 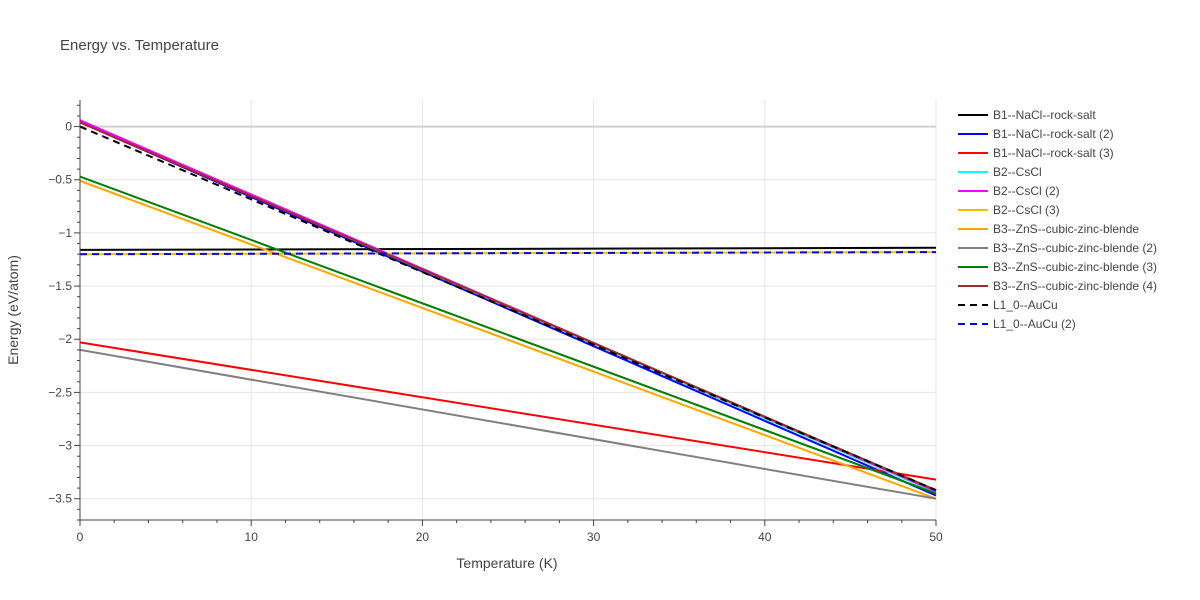 I want to click on legend-label: B3--ZnS--cubic-zinc-blende (4), so click(x=1075, y=286).